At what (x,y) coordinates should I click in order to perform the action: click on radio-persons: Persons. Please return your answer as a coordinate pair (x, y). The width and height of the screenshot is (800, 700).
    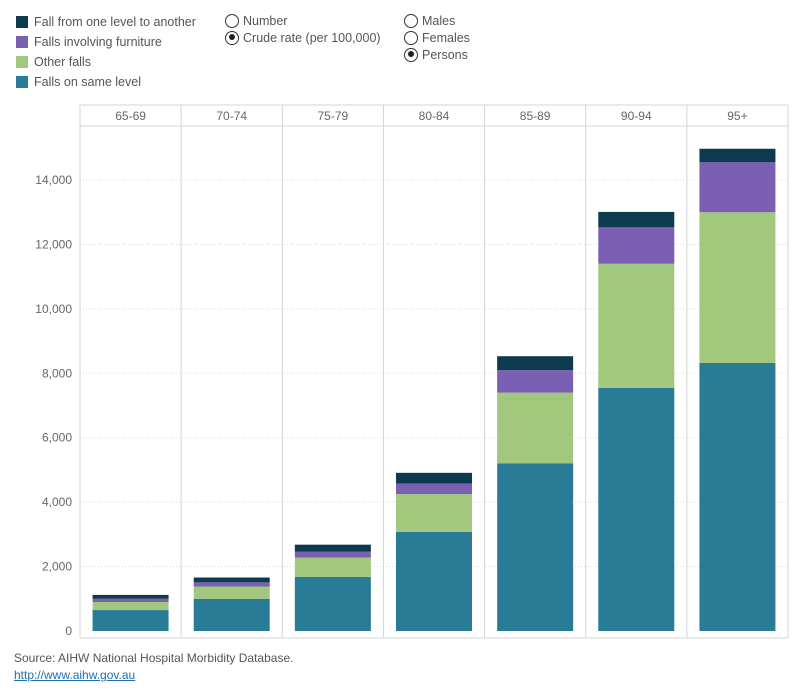
    Looking at the image, I should click on (437, 54).